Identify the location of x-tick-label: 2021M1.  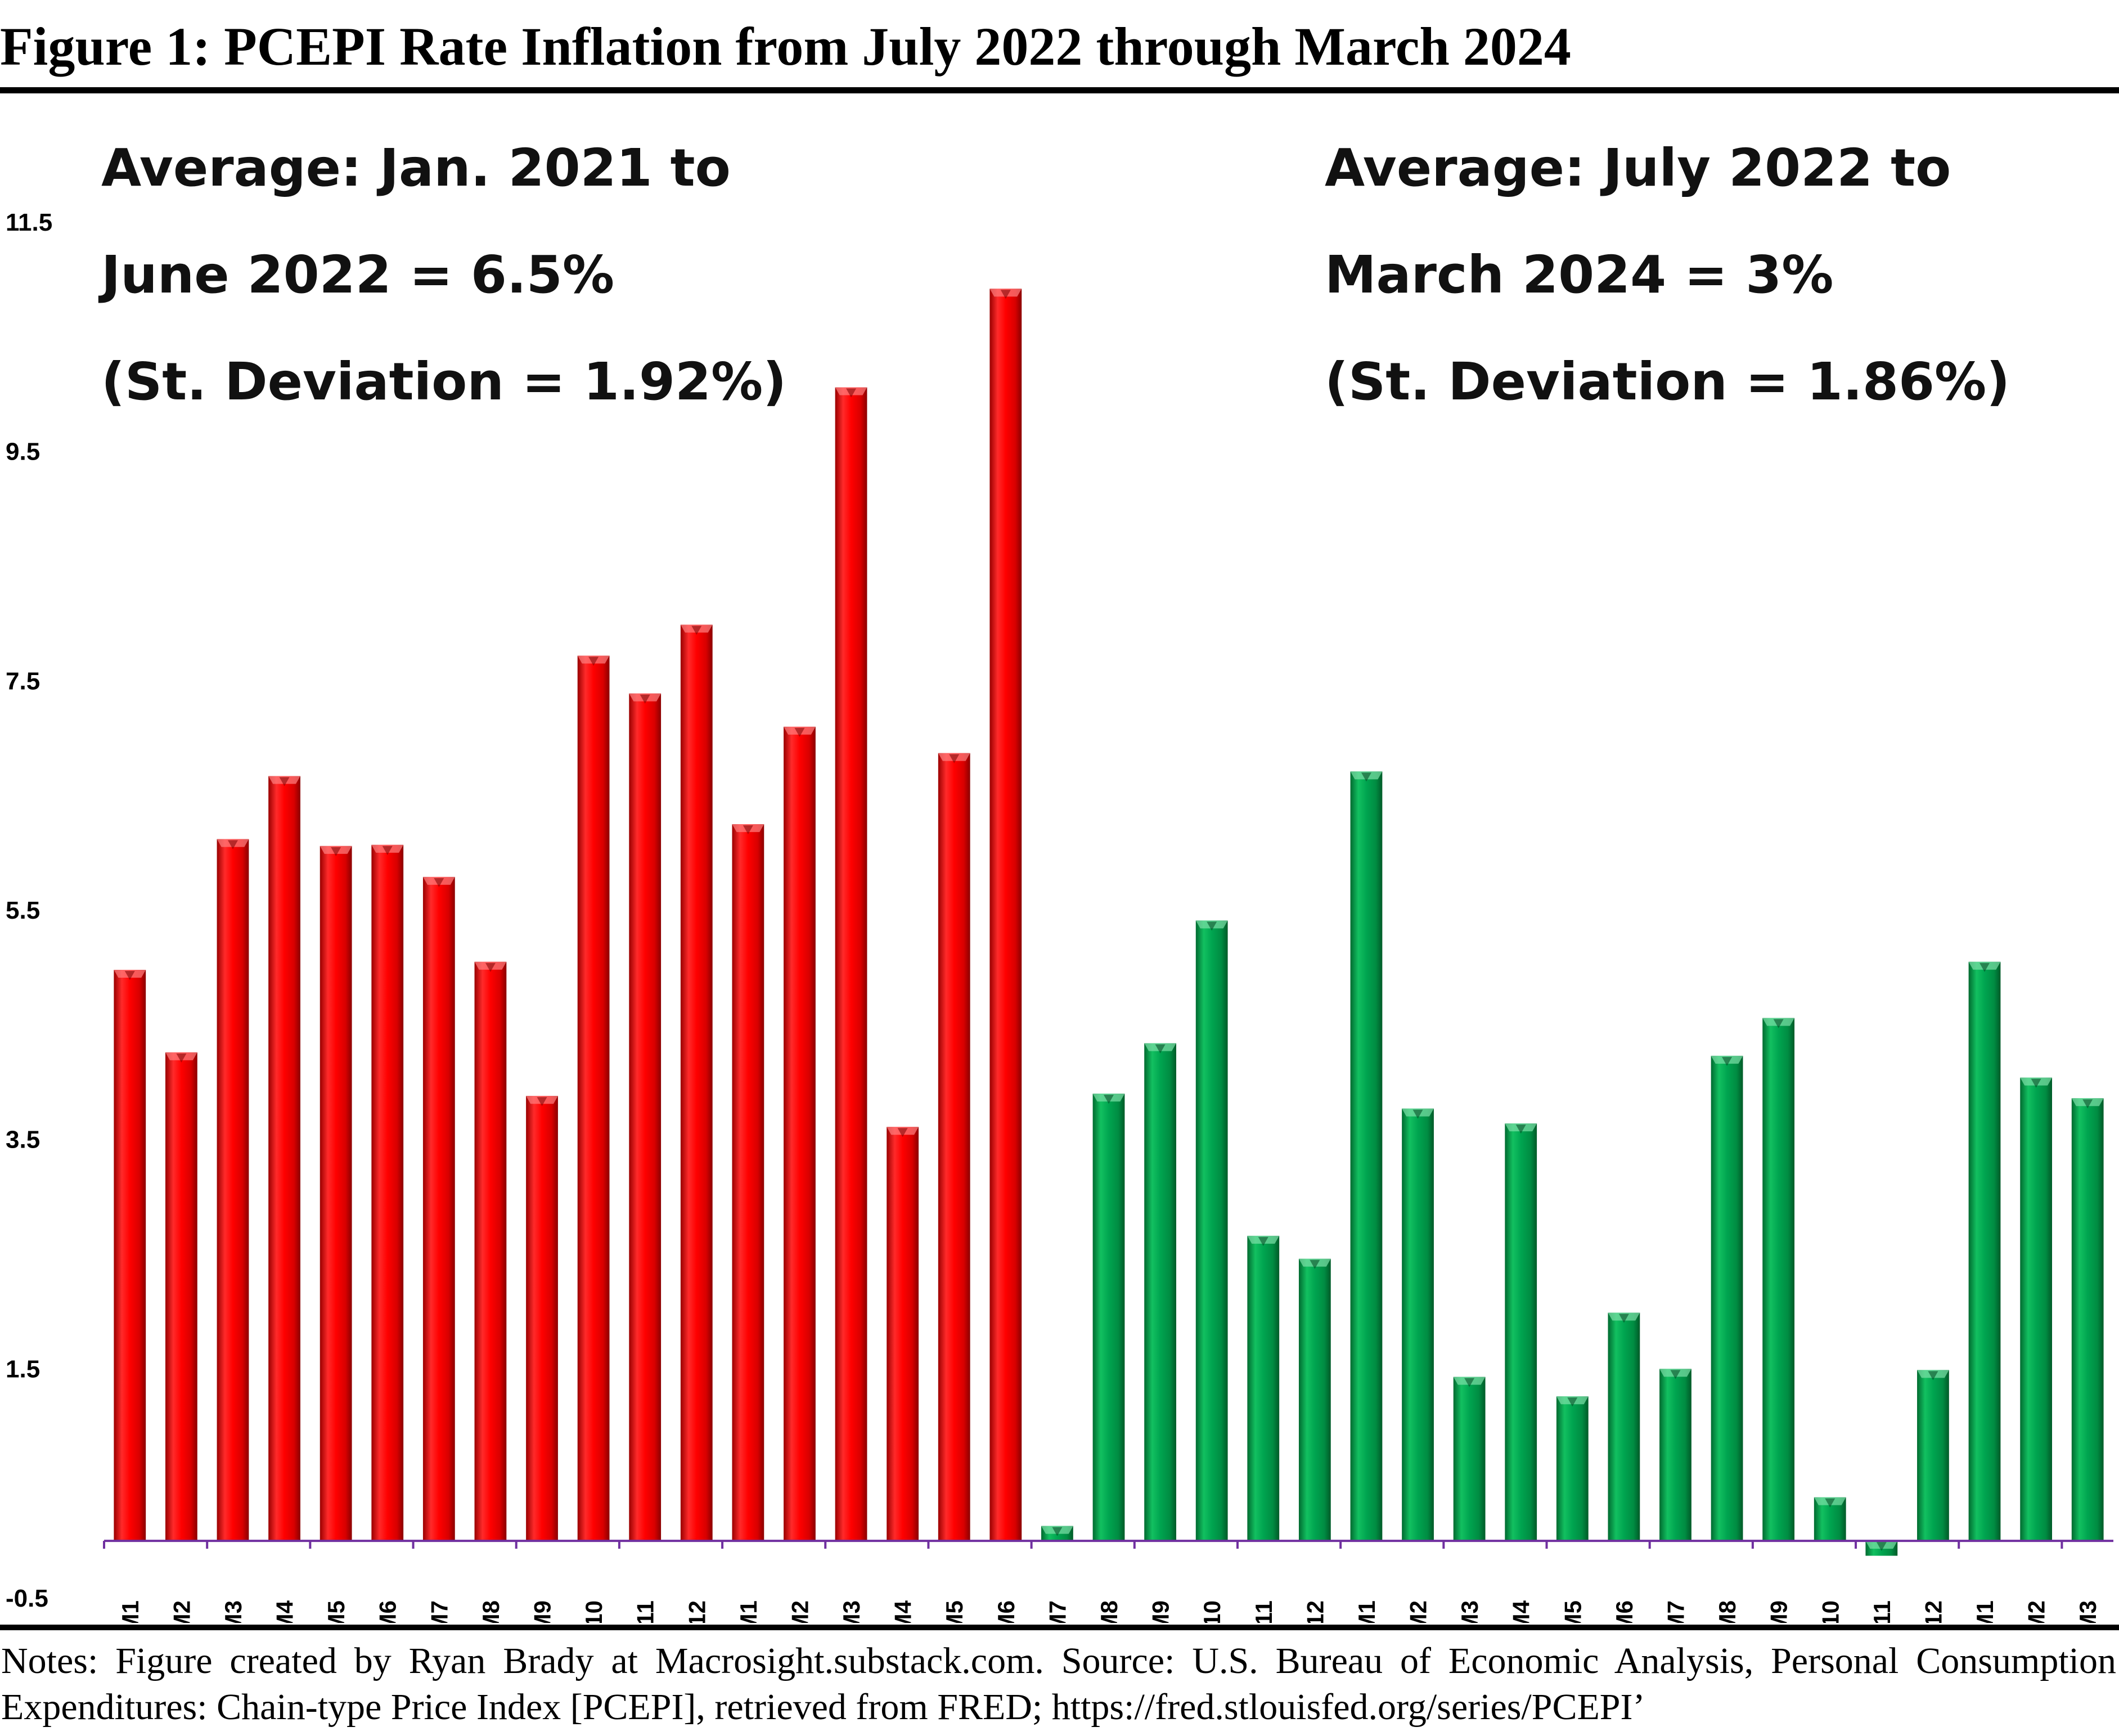
(130, 1612).